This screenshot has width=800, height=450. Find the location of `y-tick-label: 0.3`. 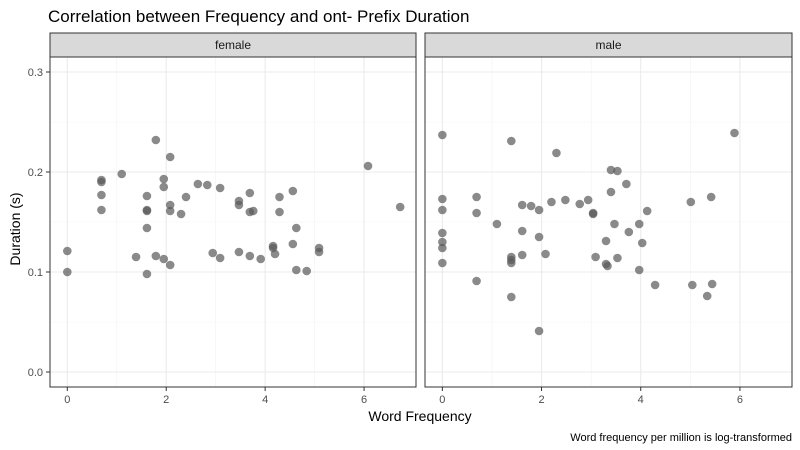

y-tick-label: 0.3 is located at coordinates (35, 73).